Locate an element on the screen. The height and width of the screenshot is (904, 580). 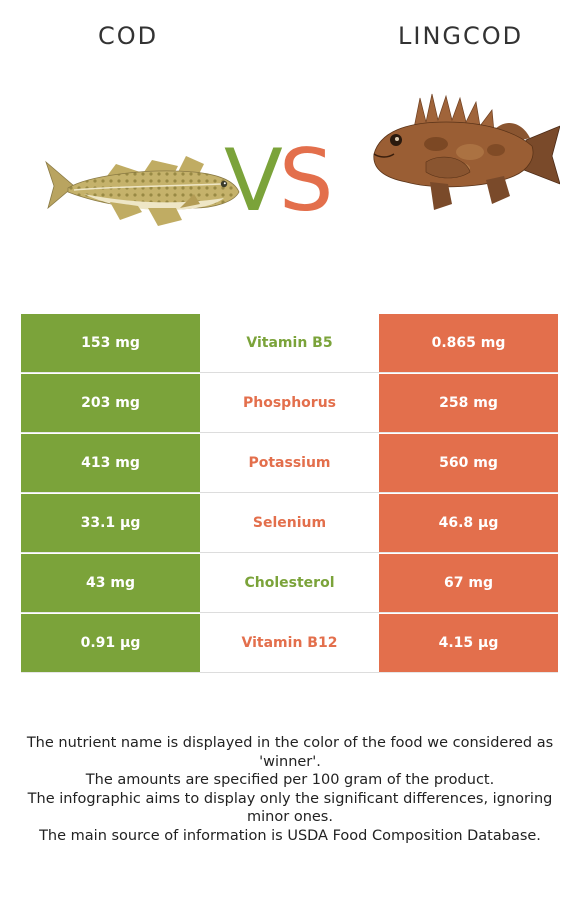
versus-v: V is located at coordinates (253, 181).